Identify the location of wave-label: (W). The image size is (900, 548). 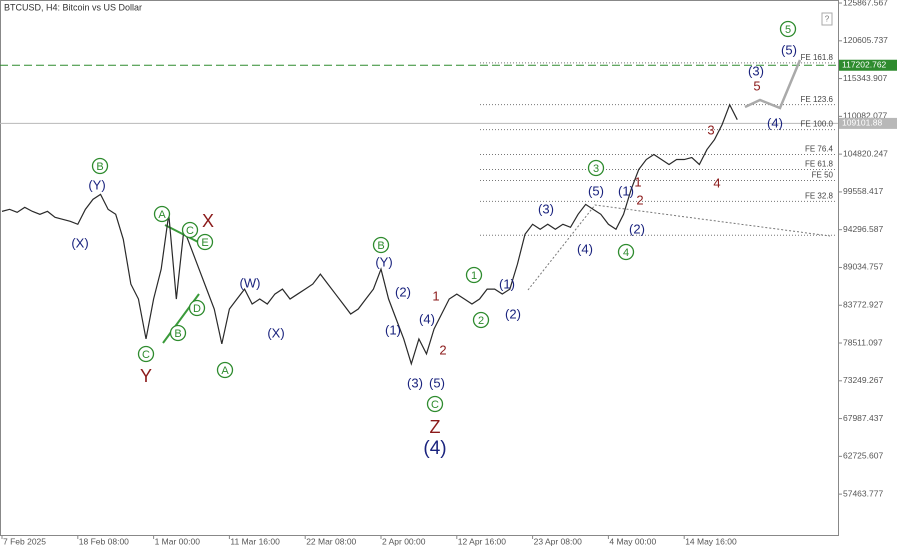
(250, 282).